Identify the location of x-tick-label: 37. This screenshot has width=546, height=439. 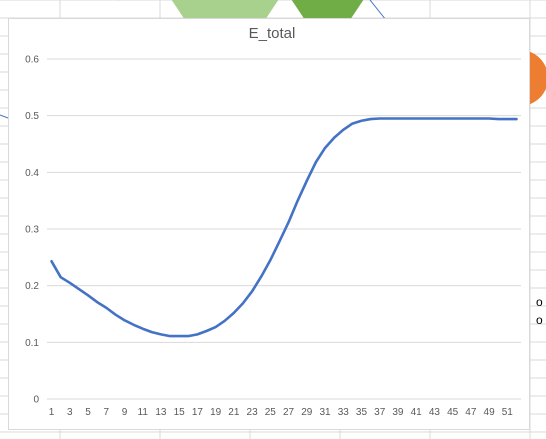
(380, 412).